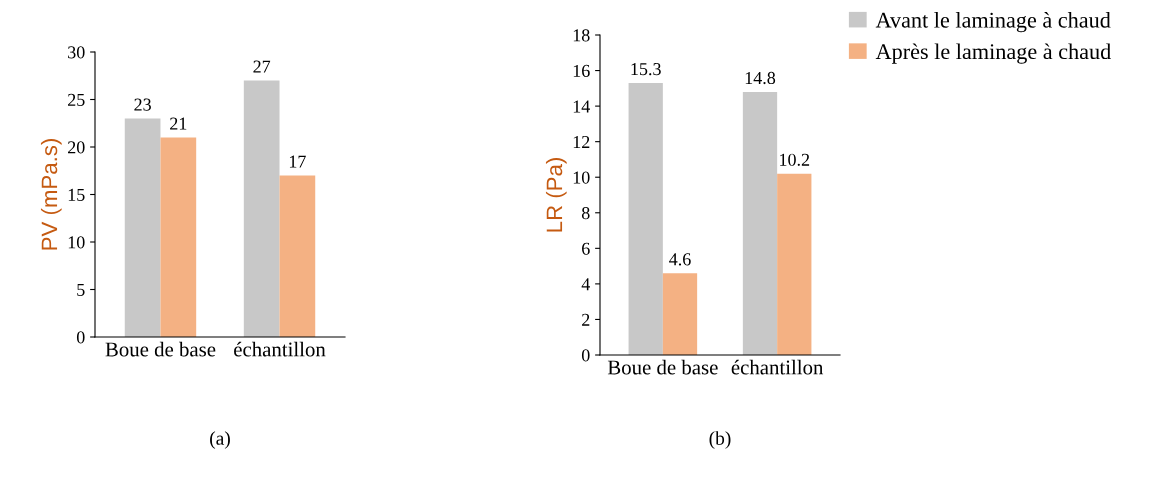  Describe the element at coordinates (220, 440) in the screenshot. I see `text: (a)` at that location.